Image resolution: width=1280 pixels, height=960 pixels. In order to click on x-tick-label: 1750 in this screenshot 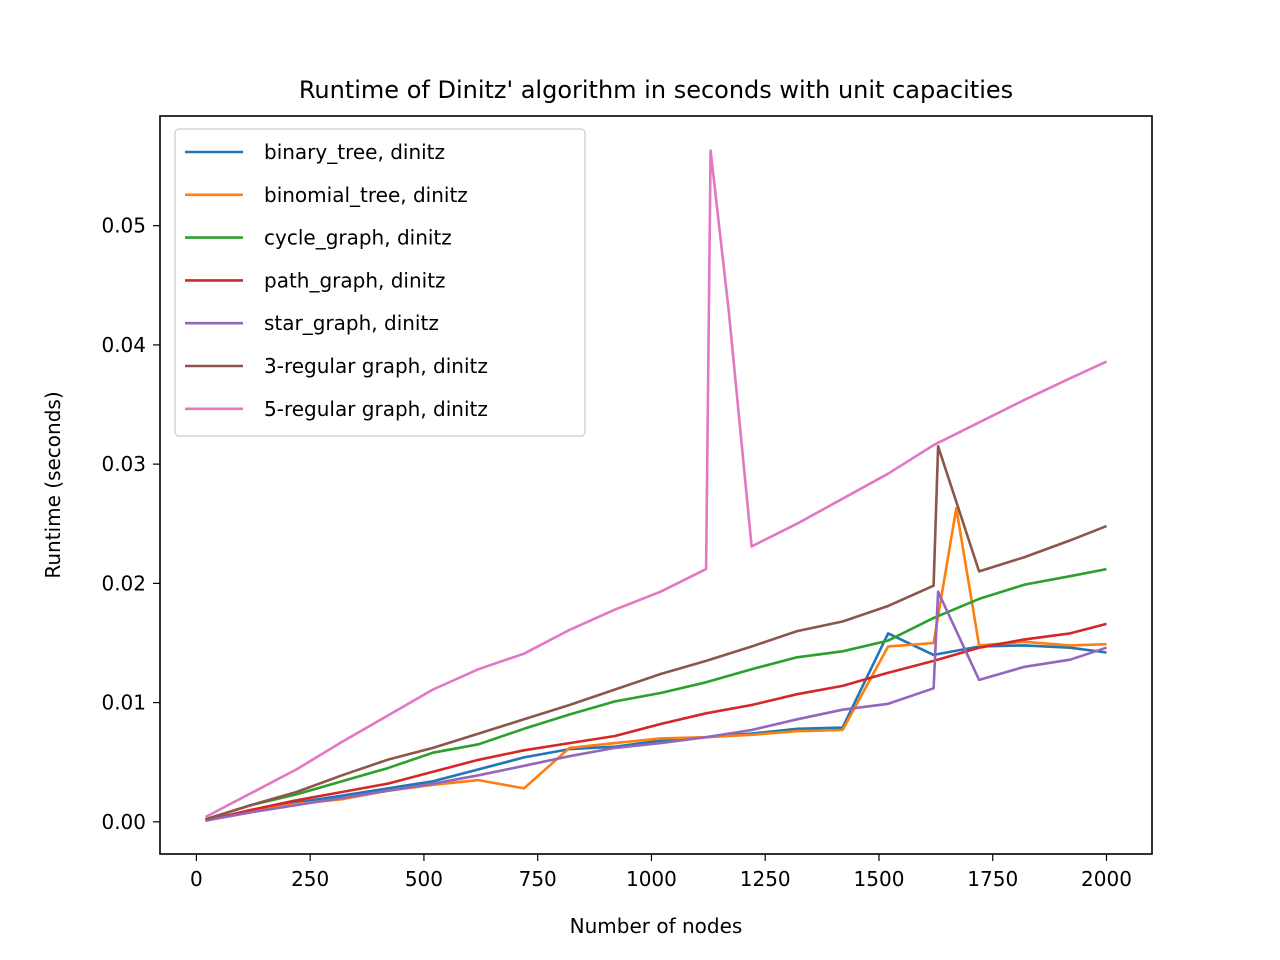, I will do `click(992, 879)`.